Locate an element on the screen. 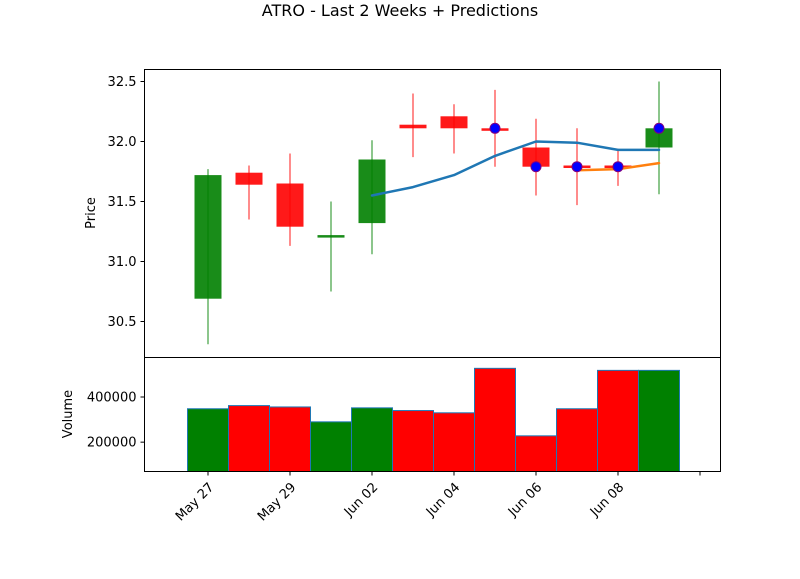  volume-y-tick-label: 200000 is located at coordinates (112, 443).